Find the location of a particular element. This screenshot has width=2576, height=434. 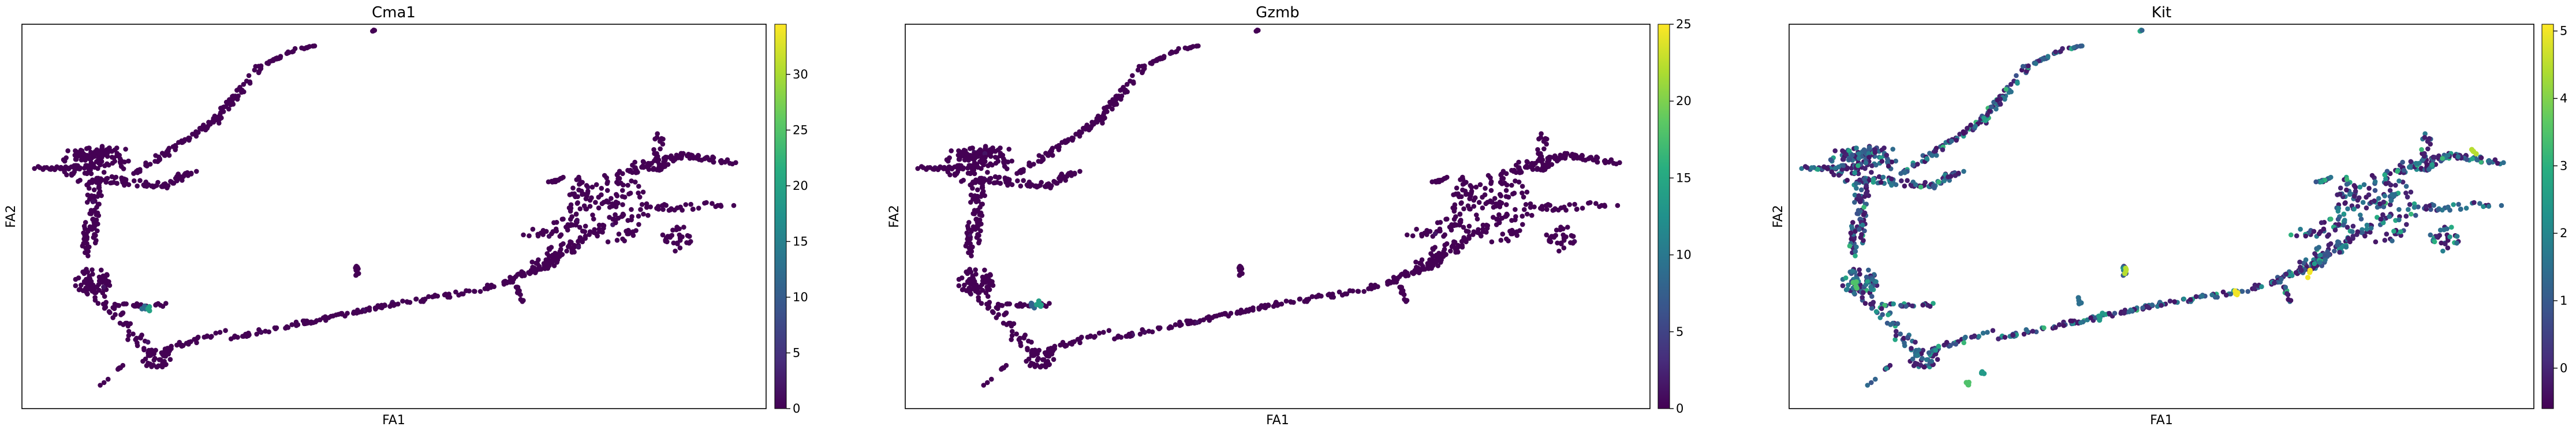

colorbar-tick-label: 20 is located at coordinates (1684, 101).